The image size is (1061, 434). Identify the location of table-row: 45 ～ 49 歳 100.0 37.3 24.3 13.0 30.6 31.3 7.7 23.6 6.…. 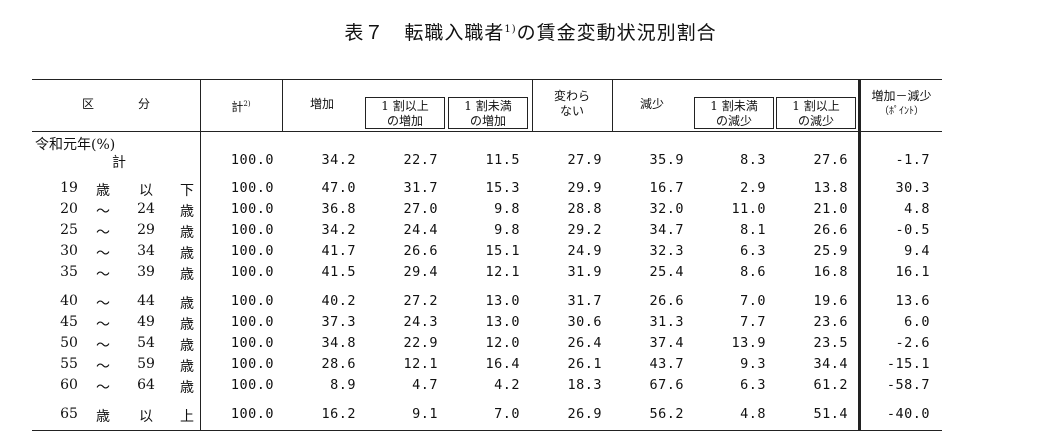
(487, 324).